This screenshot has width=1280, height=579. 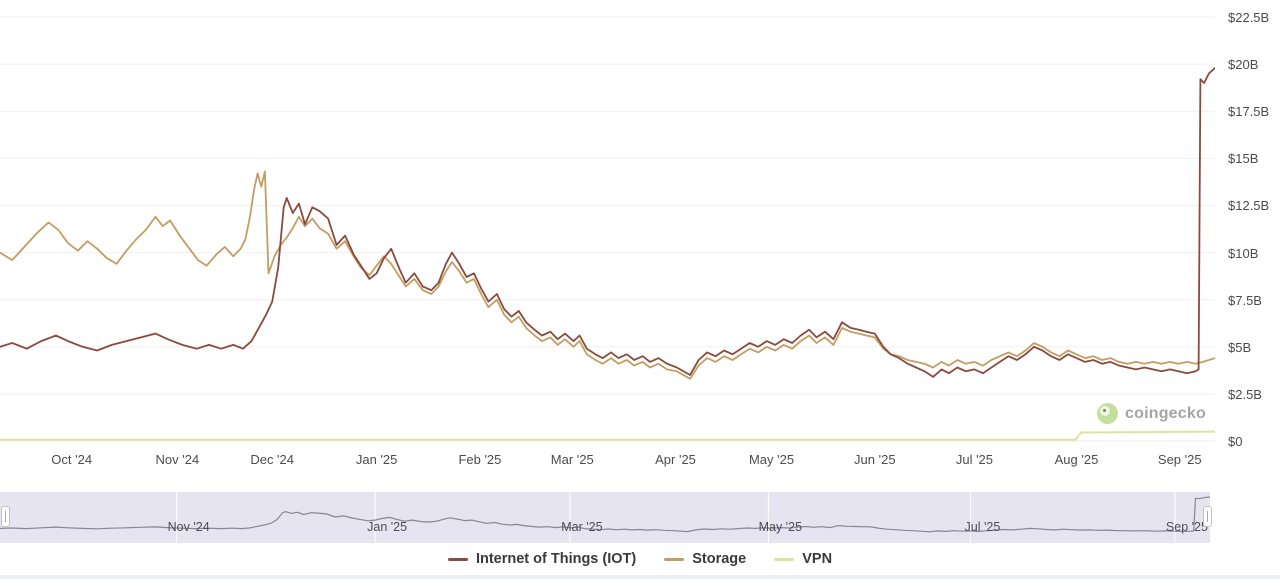 What do you see at coordinates (582, 527) in the screenshot?
I see `navigator-axis-label: Mar '25` at bounding box center [582, 527].